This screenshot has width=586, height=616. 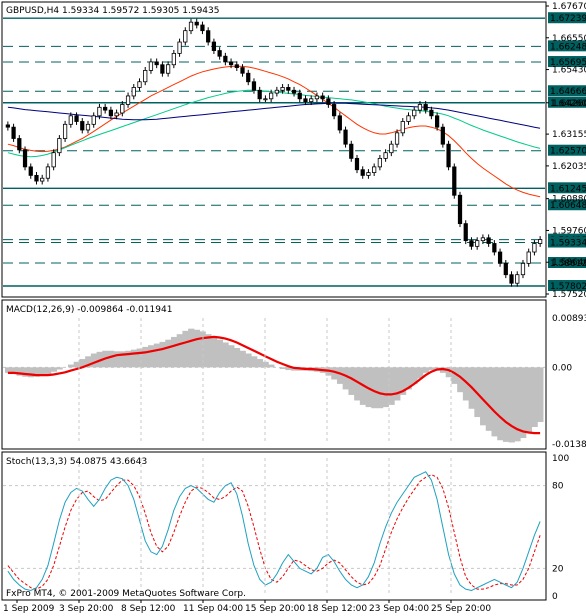 I want to click on price-tick-label-8: 1.58640, so click(x=569, y=263).